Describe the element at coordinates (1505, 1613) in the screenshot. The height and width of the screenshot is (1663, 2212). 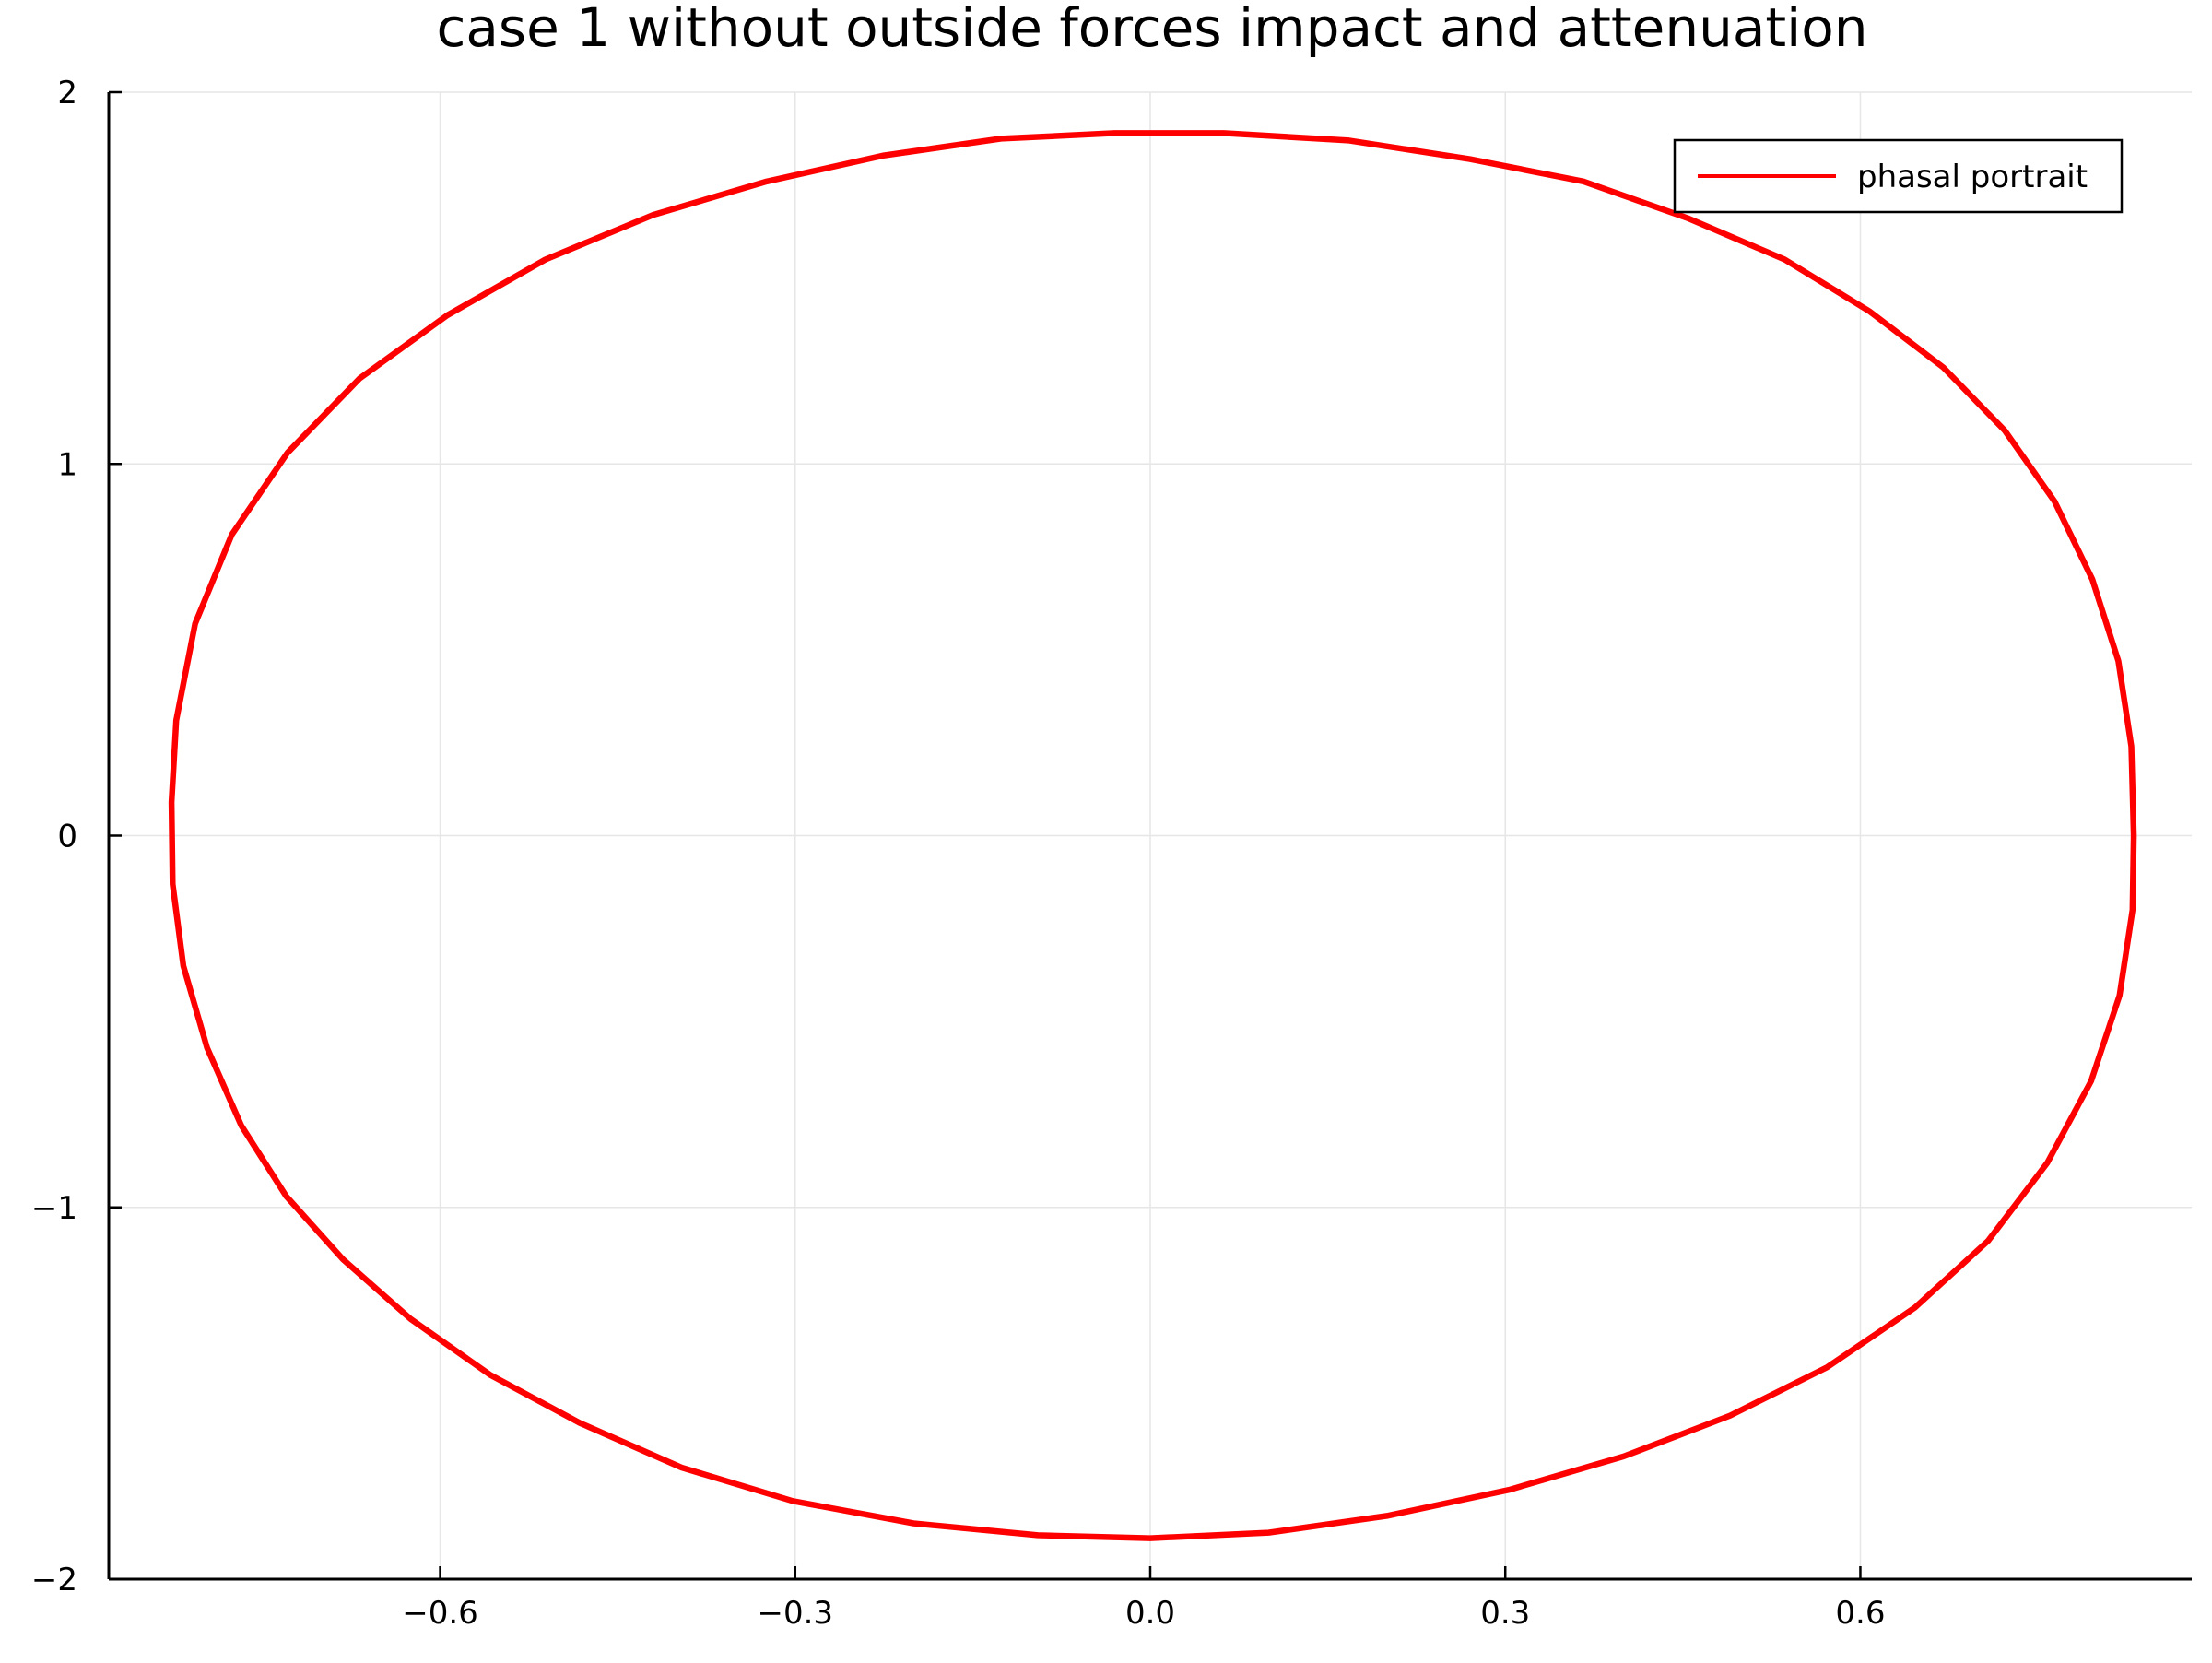
I see `x-tick-label-3: 0.3` at that location.